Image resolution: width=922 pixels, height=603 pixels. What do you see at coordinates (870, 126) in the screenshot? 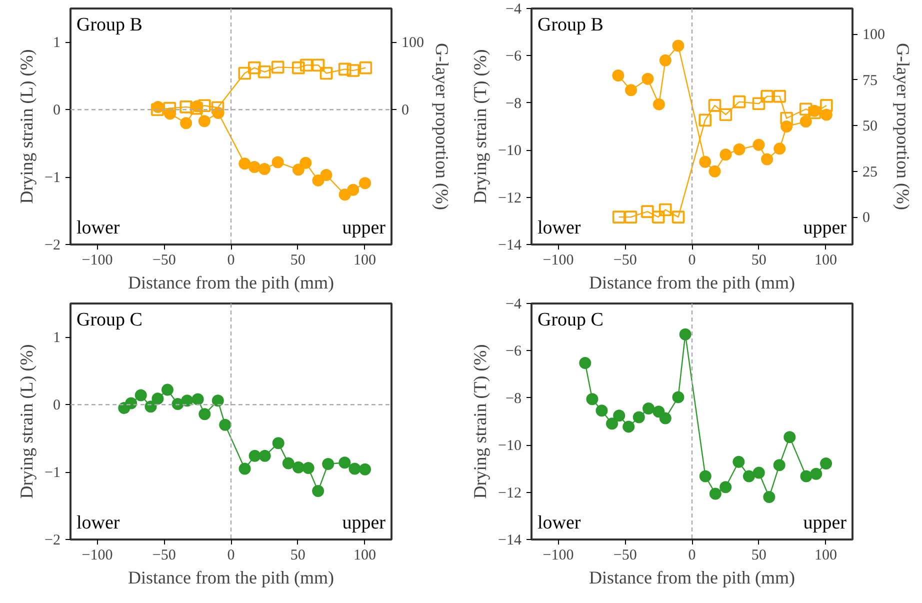
I see `y2-tick-label: 50` at bounding box center [870, 126].